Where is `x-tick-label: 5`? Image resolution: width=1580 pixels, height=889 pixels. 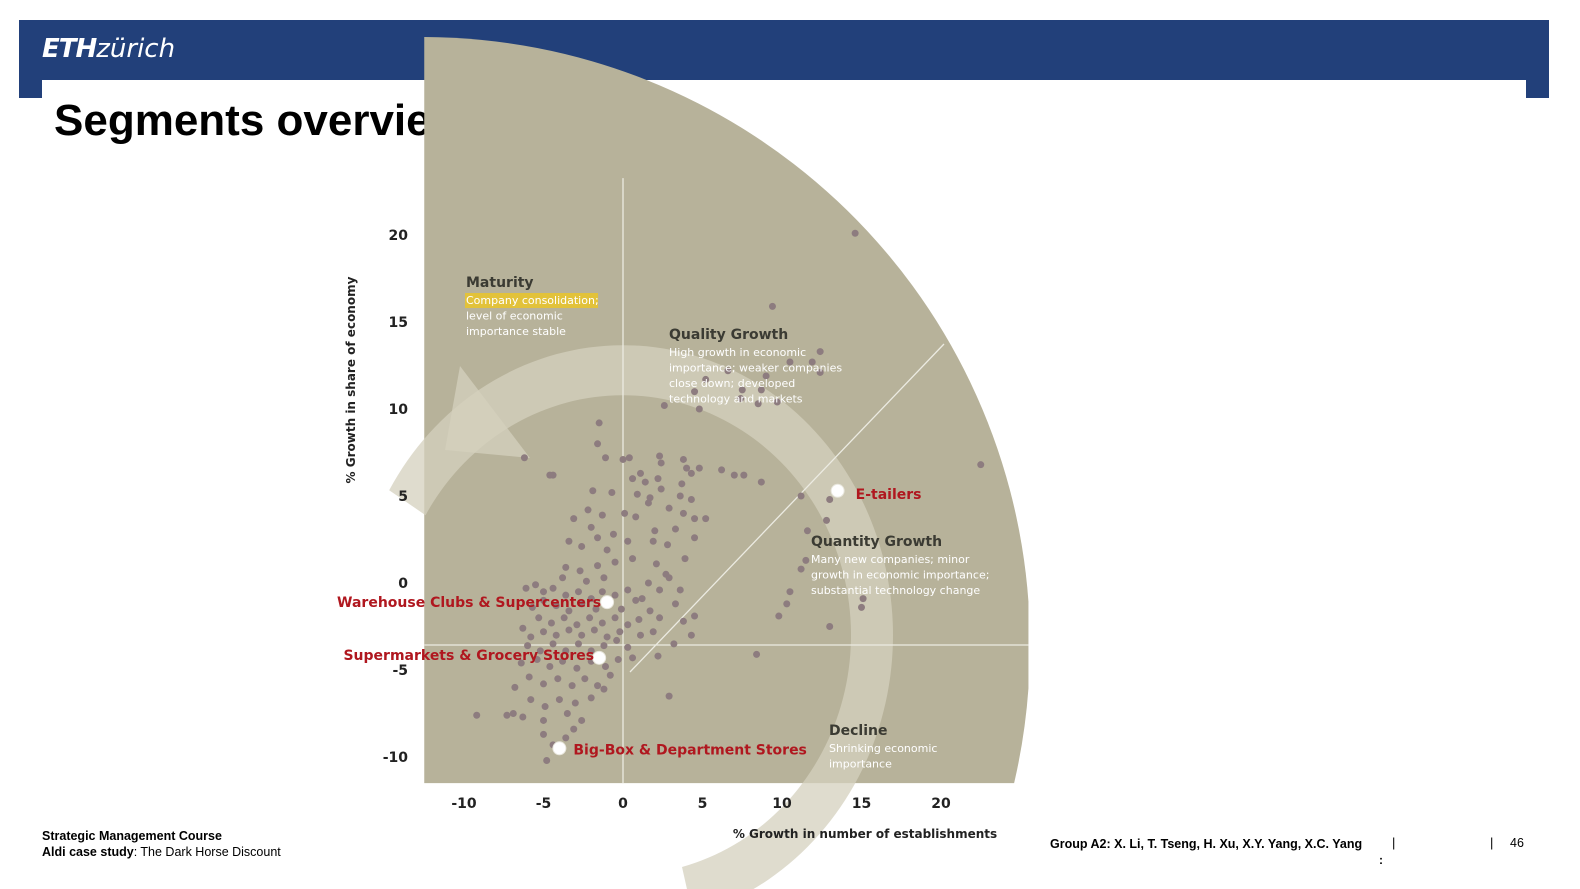 x-tick-label: 5 is located at coordinates (703, 804).